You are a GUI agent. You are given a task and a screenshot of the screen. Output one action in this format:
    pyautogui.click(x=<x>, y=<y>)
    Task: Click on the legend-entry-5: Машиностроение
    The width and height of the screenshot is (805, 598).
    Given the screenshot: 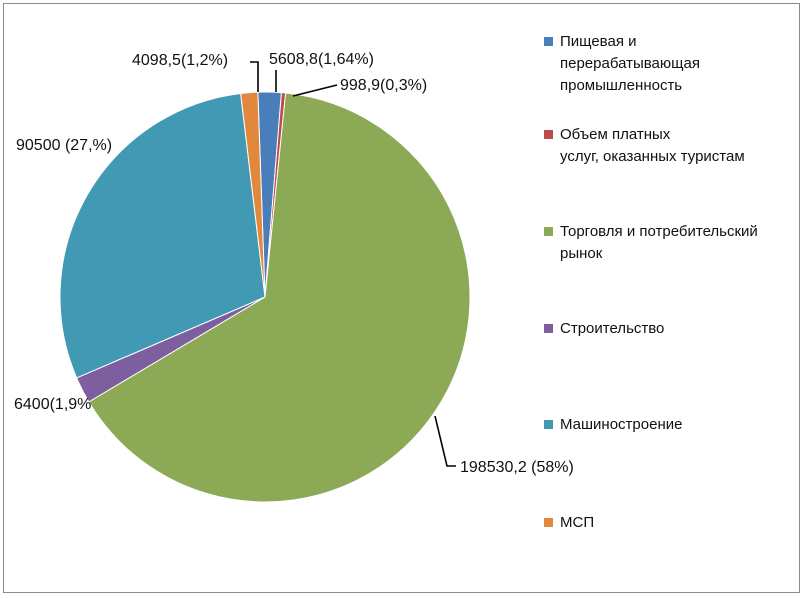 What is the action you would take?
    pyautogui.click(x=613, y=424)
    